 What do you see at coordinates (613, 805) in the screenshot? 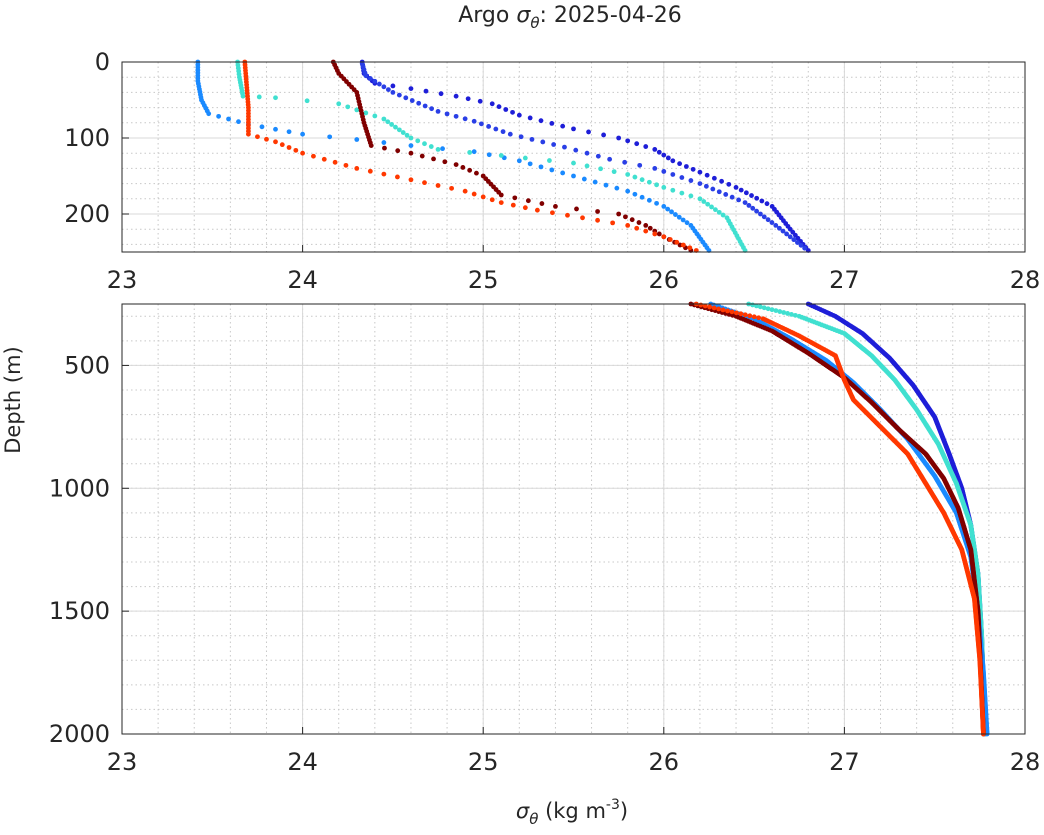
I see `xlabel-unit-superscript: -3` at bounding box center [613, 805].